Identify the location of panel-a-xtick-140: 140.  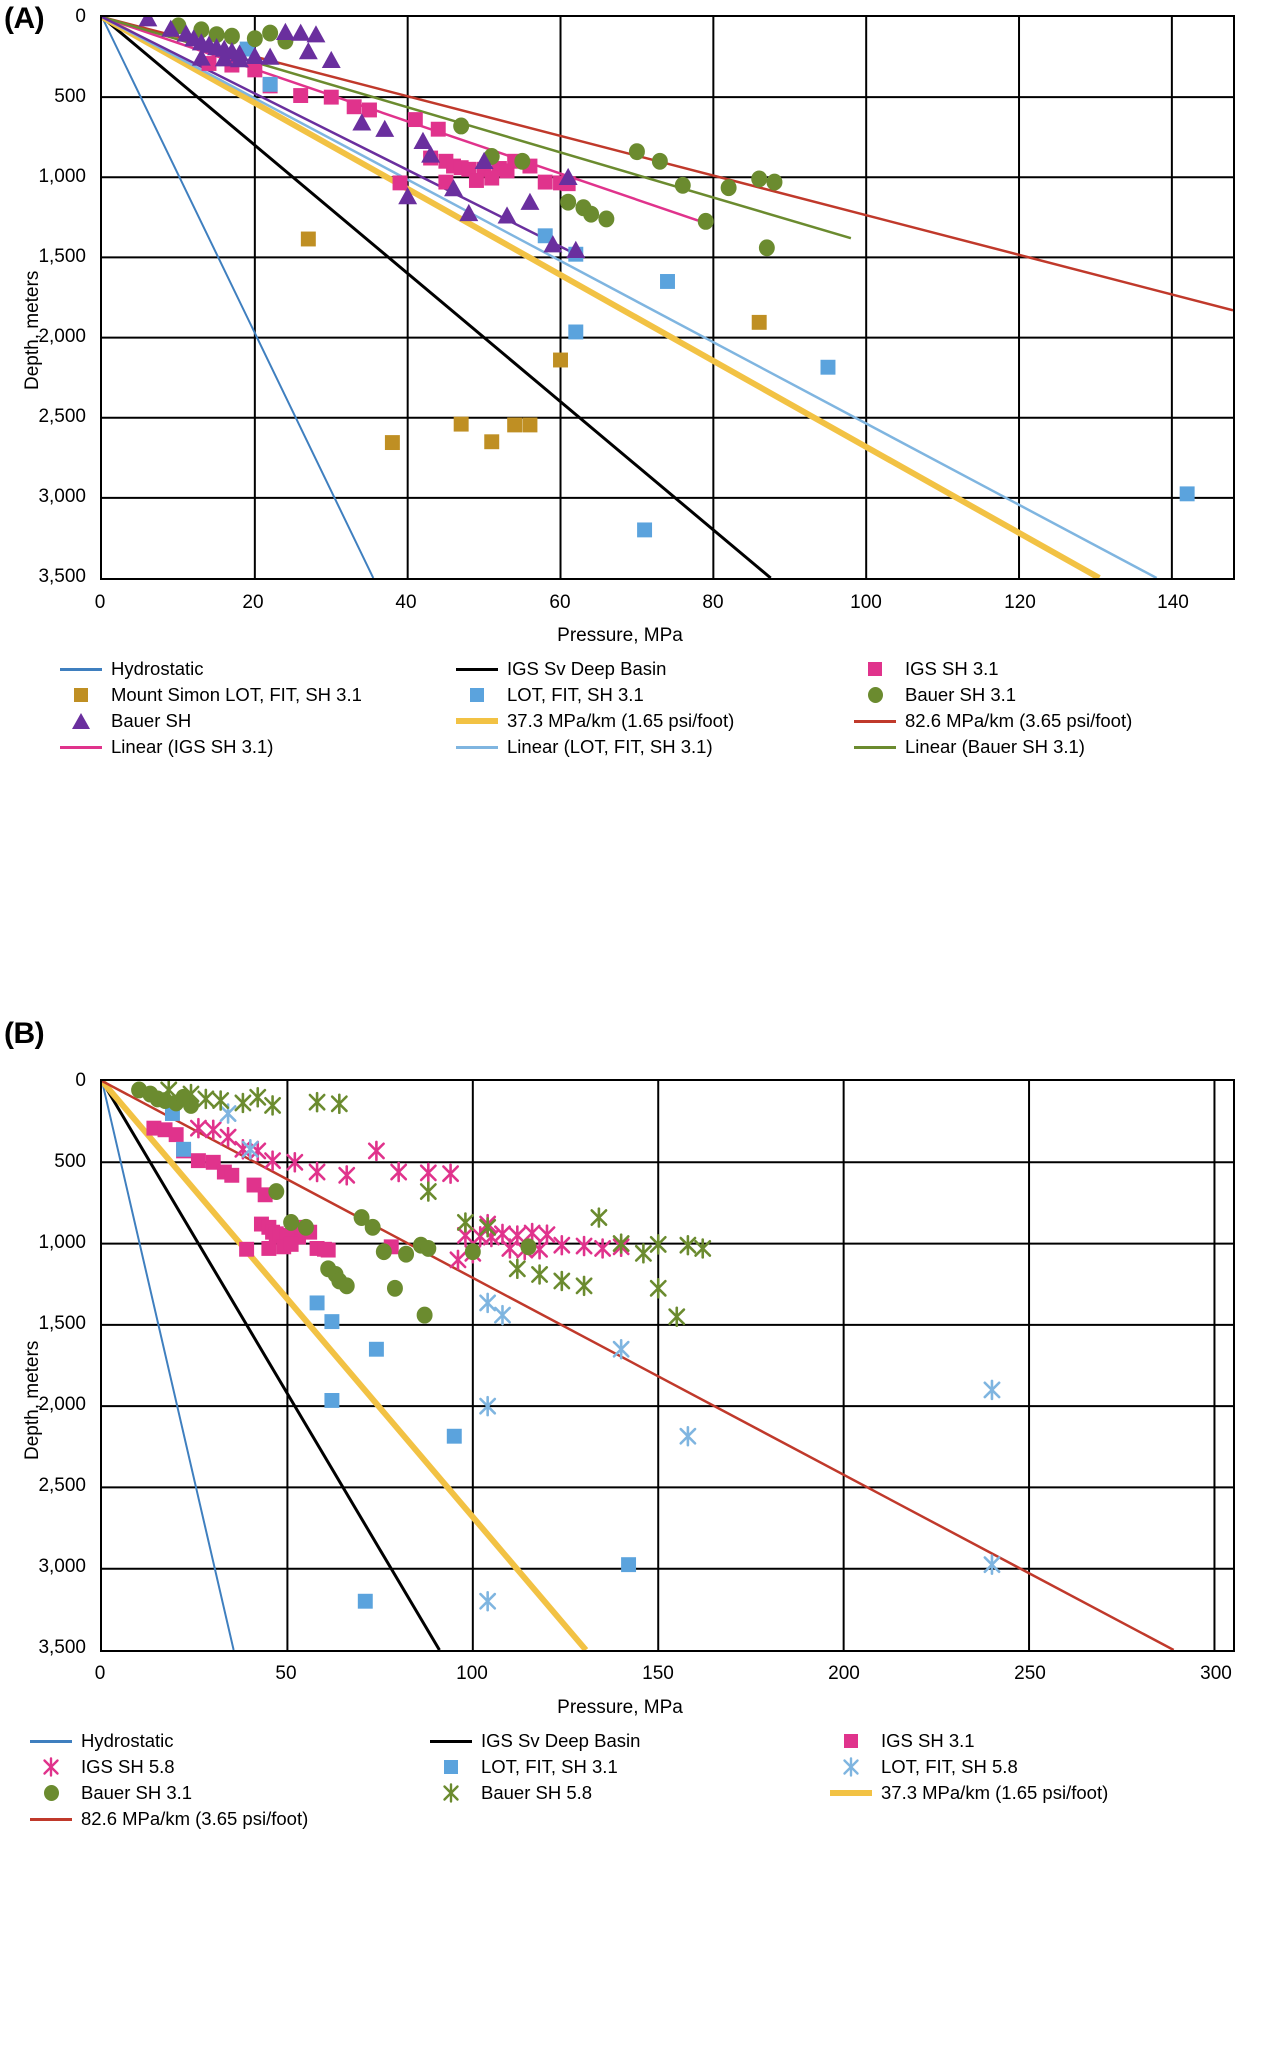
(1173, 602).